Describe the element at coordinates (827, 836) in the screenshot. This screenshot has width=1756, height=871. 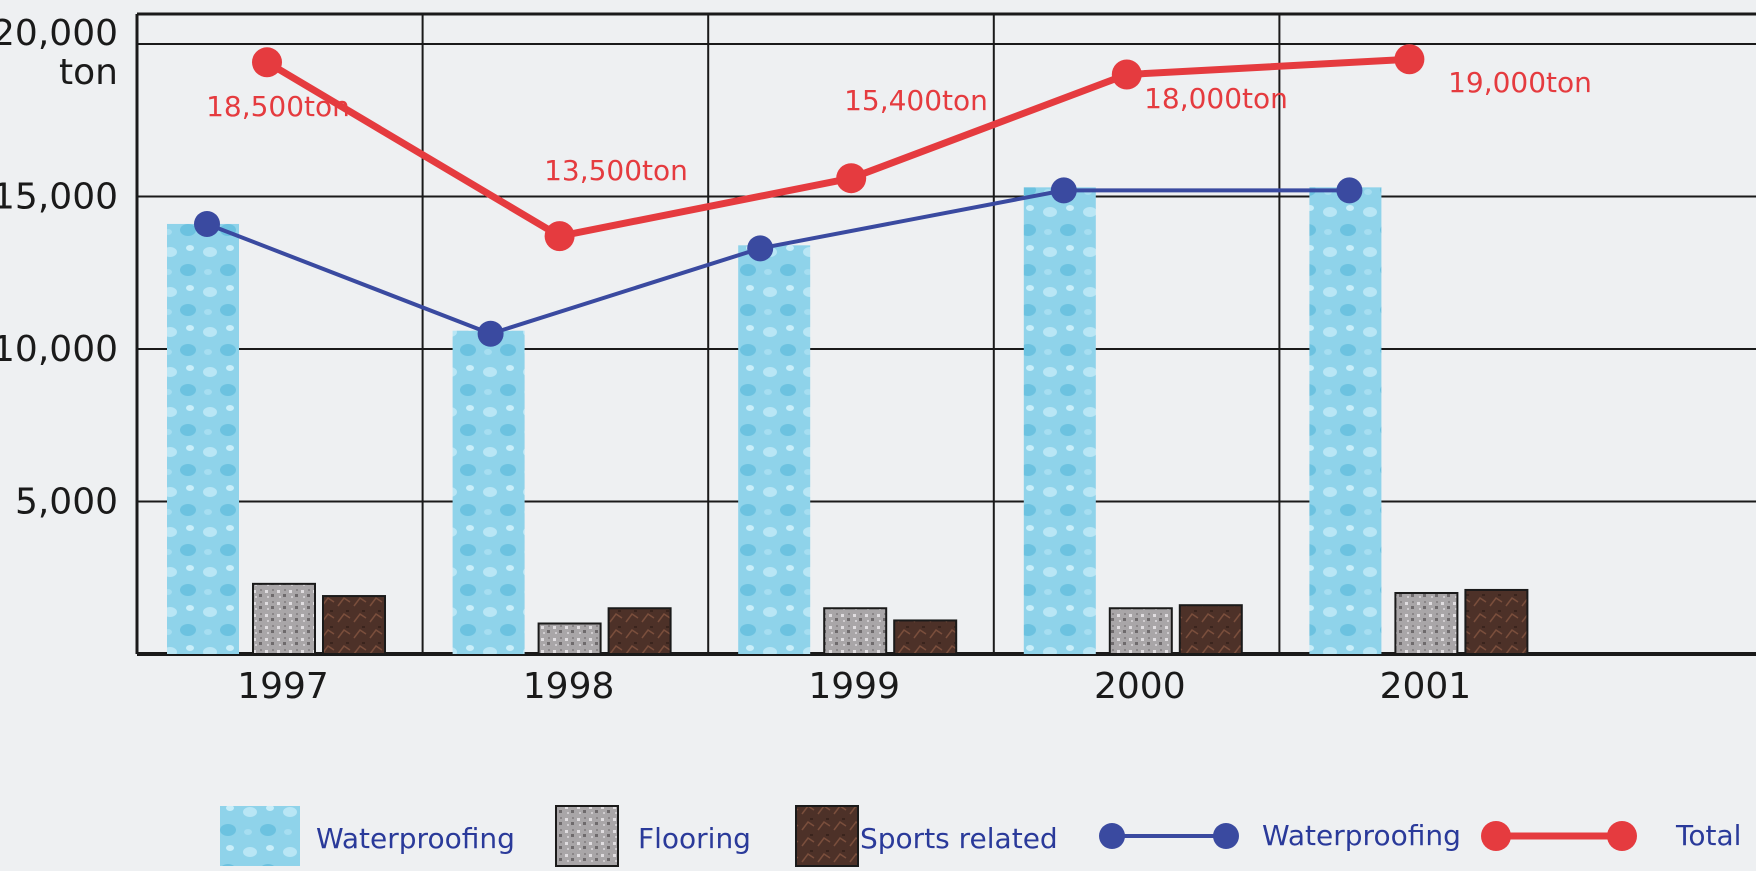
I see `legend-swatch-sports-related` at that location.